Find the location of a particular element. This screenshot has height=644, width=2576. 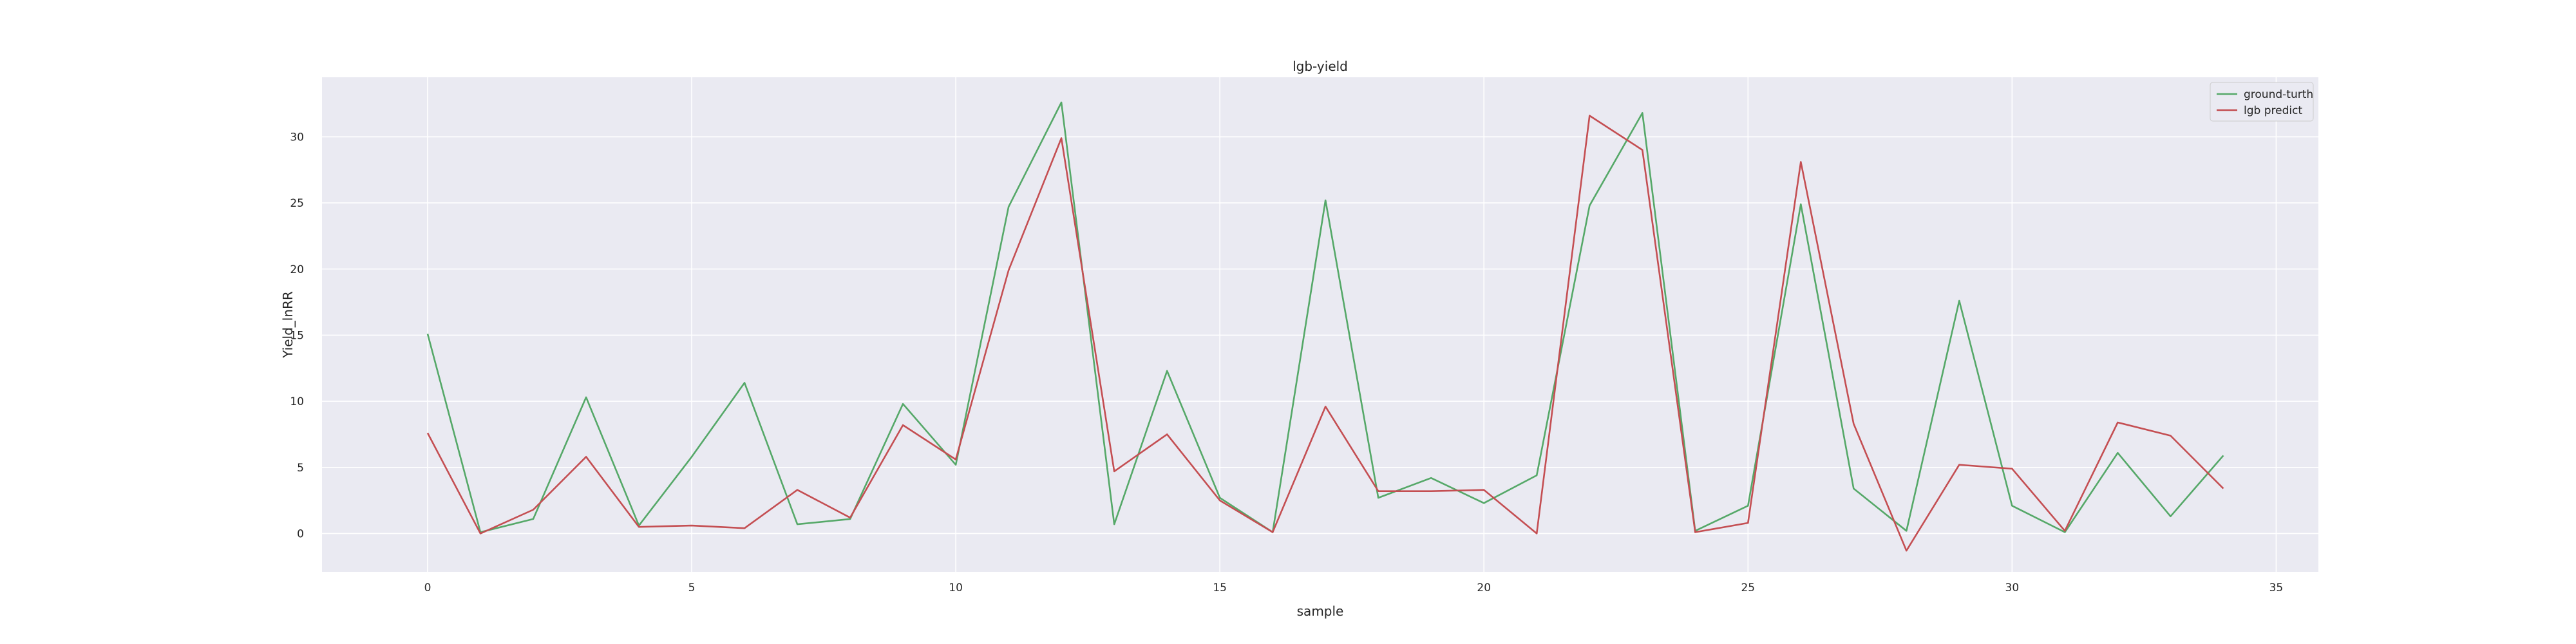

x-tick-label: 5 is located at coordinates (692, 588).